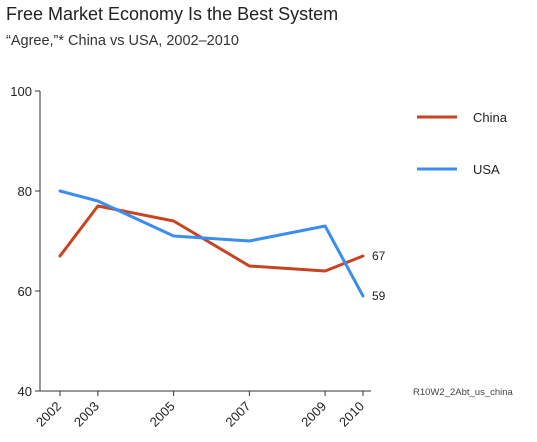  I want to click on x-tick-label: 2002, so click(48, 414).